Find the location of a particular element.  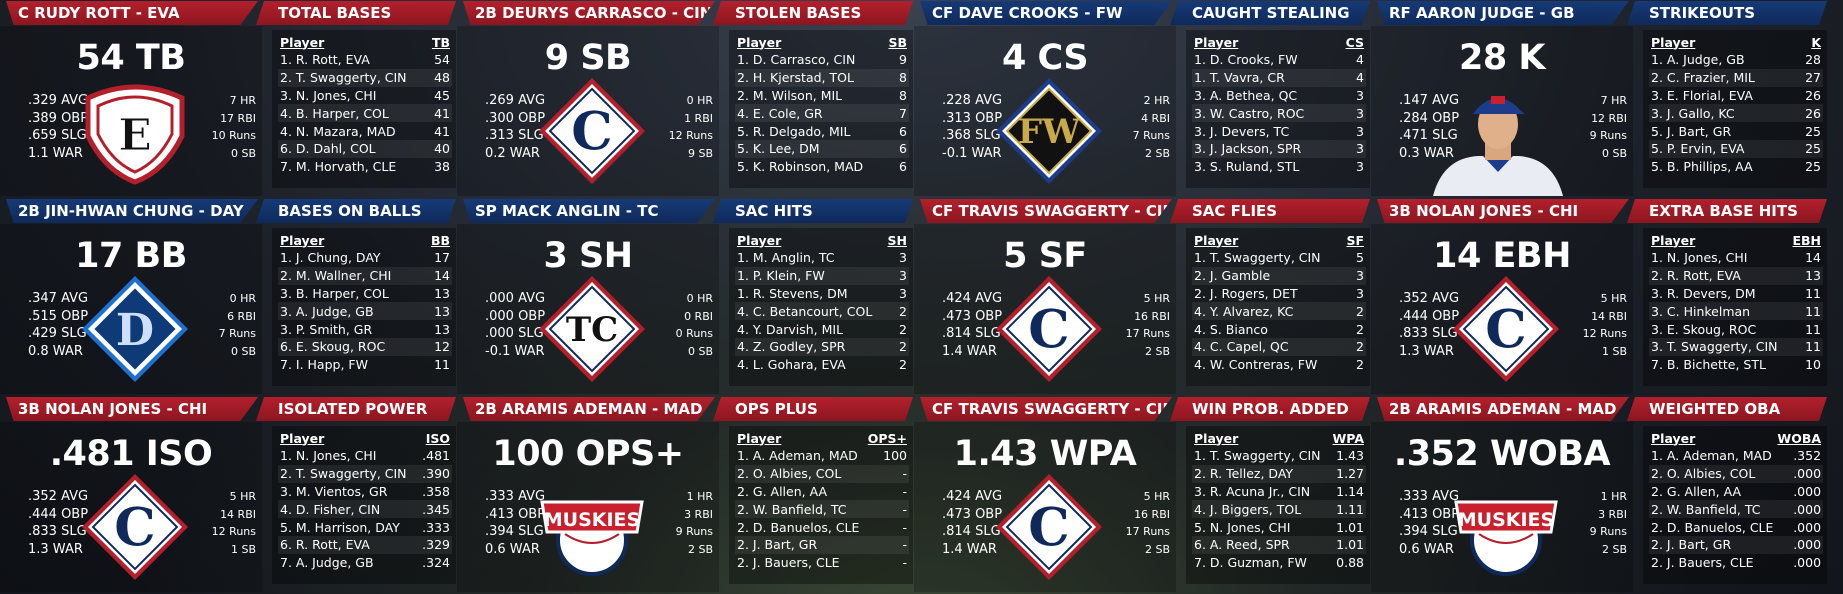

table-row: 2. M. Wilson, MIL 8 is located at coordinates (822, 96).